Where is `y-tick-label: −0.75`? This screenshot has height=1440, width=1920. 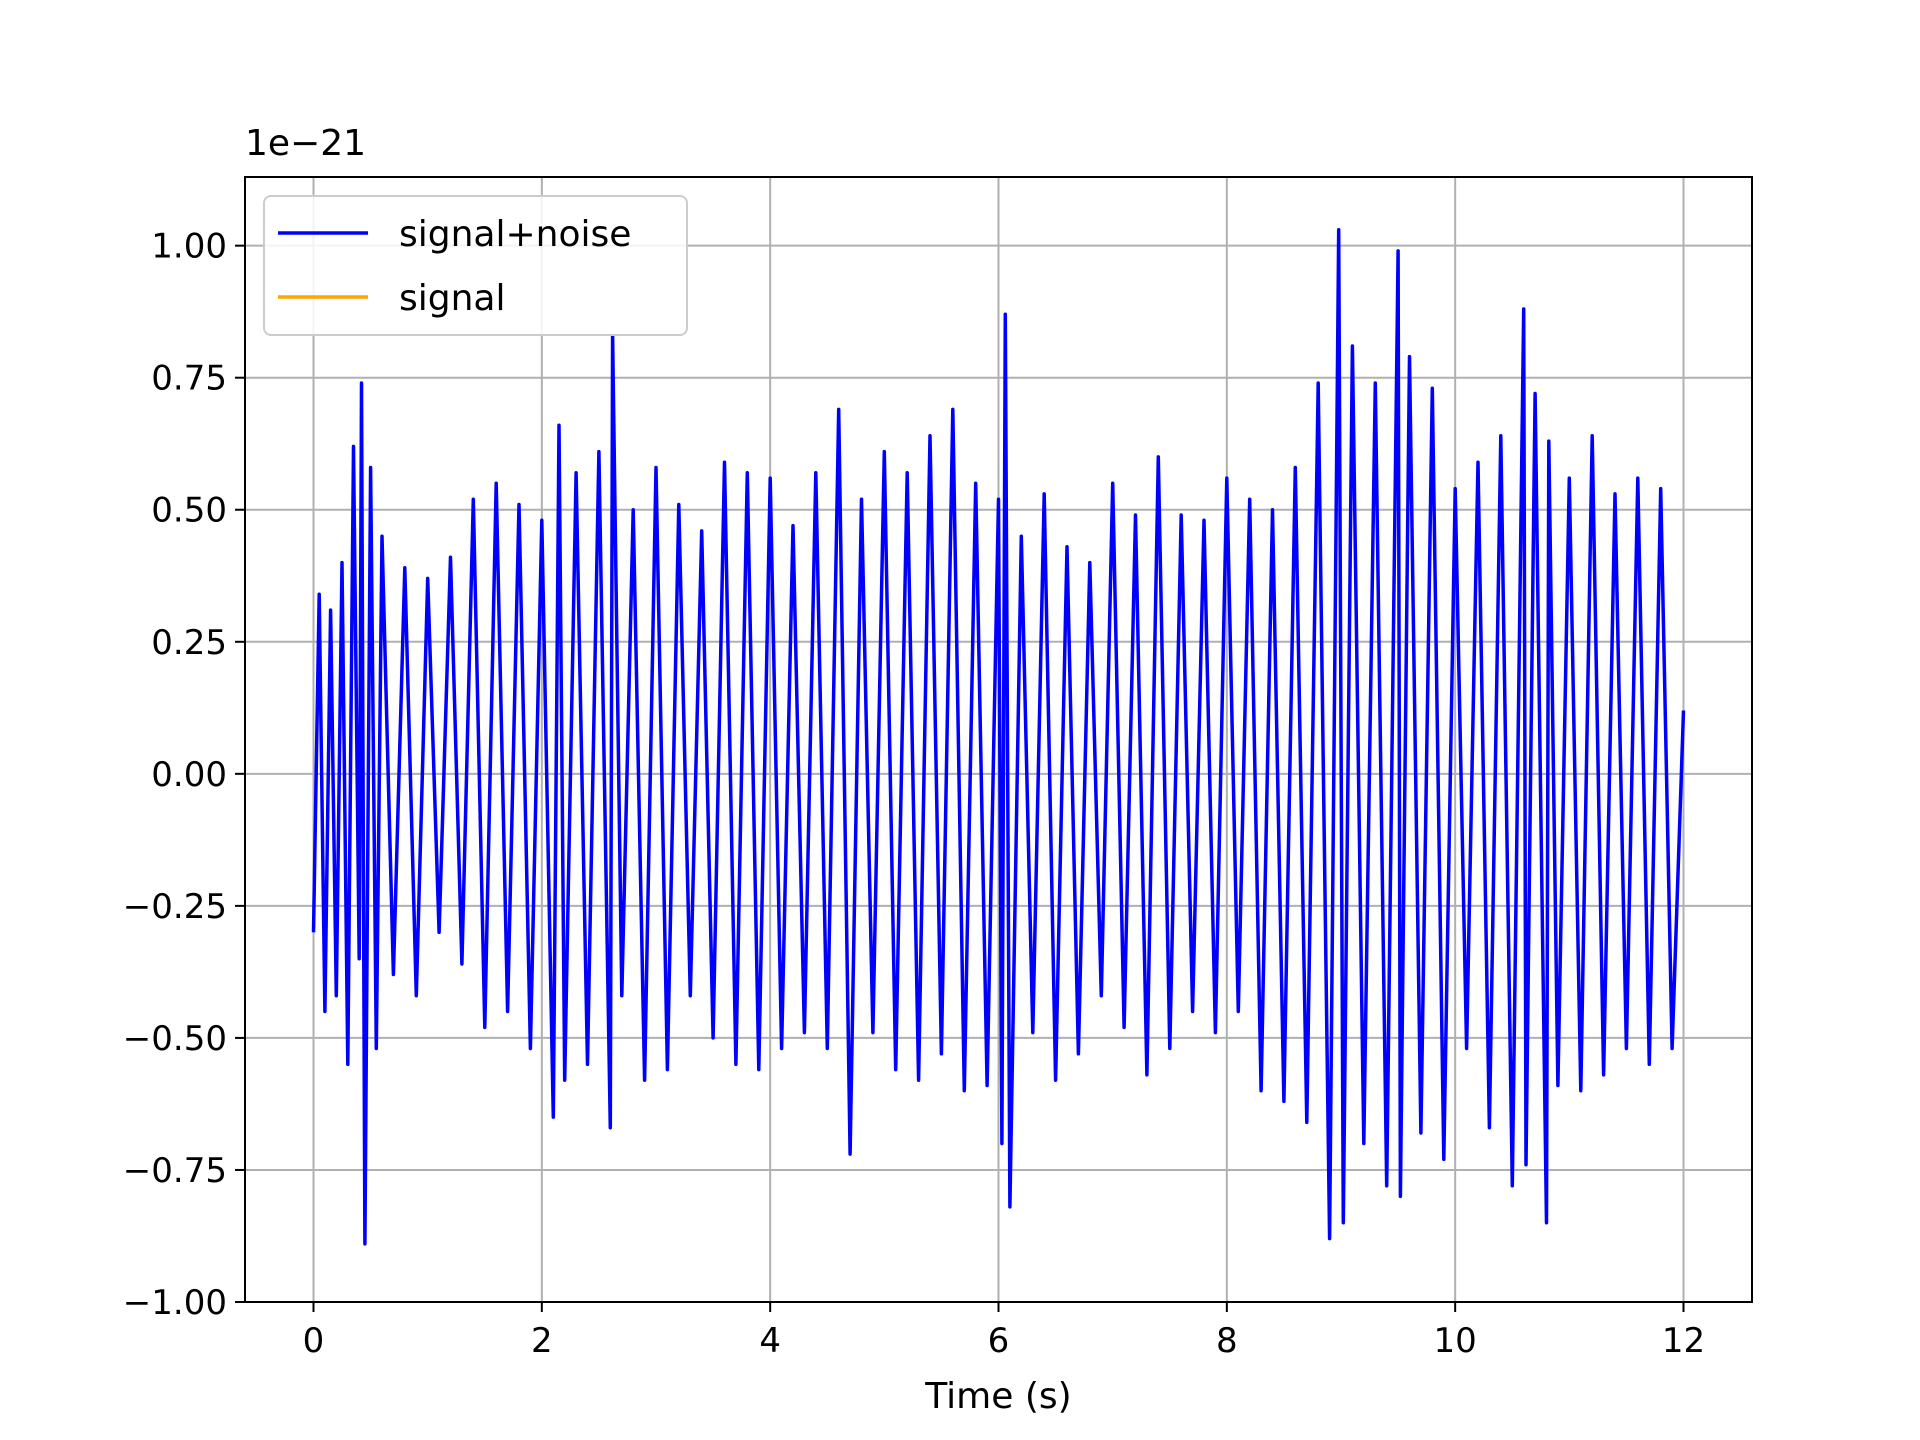 y-tick-label: −0.75 is located at coordinates (175, 1171).